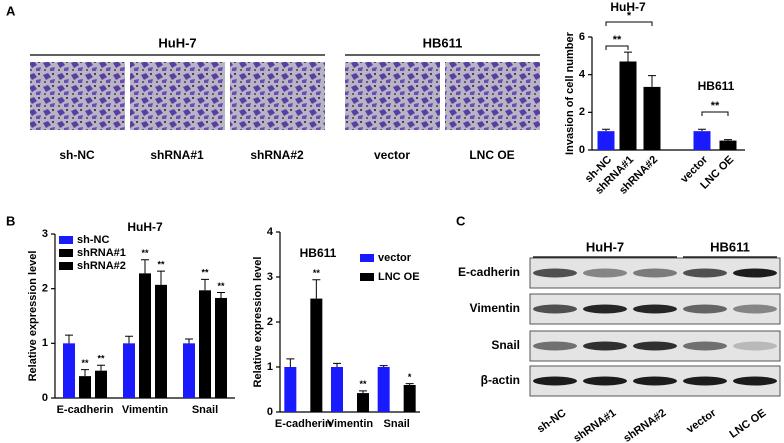  Describe the element at coordinates (392, 155) in the screenshot. I see `micrograph-label: vector` at that location.